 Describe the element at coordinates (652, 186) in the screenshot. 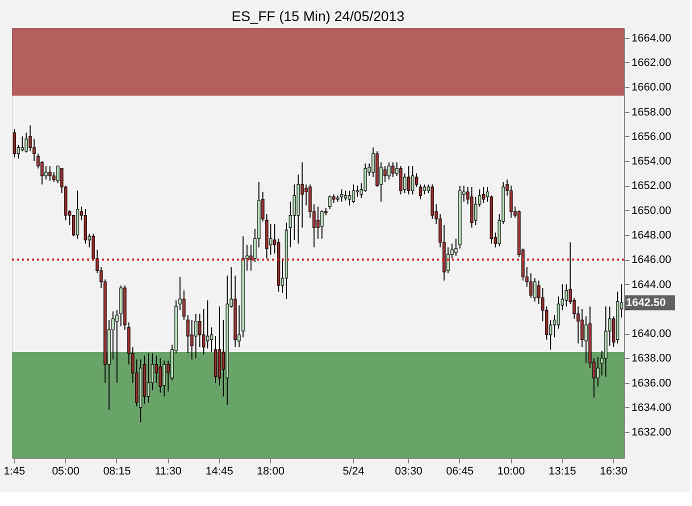

I see `y-tick-label: 1652.00` at that location.